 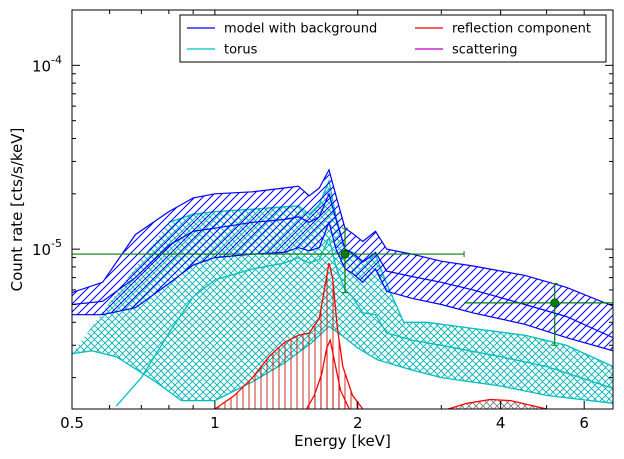 I want to click on x-axis-title: Energy [keV], so click(x=342, y=441).